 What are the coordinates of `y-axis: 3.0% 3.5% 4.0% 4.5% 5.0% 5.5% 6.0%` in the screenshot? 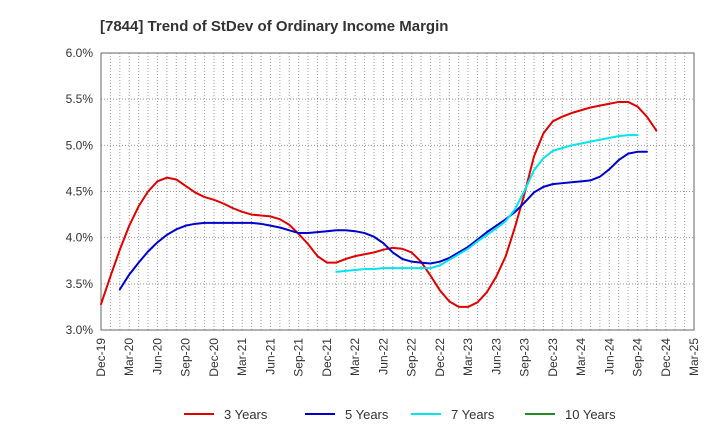 It's located at (80, 191).